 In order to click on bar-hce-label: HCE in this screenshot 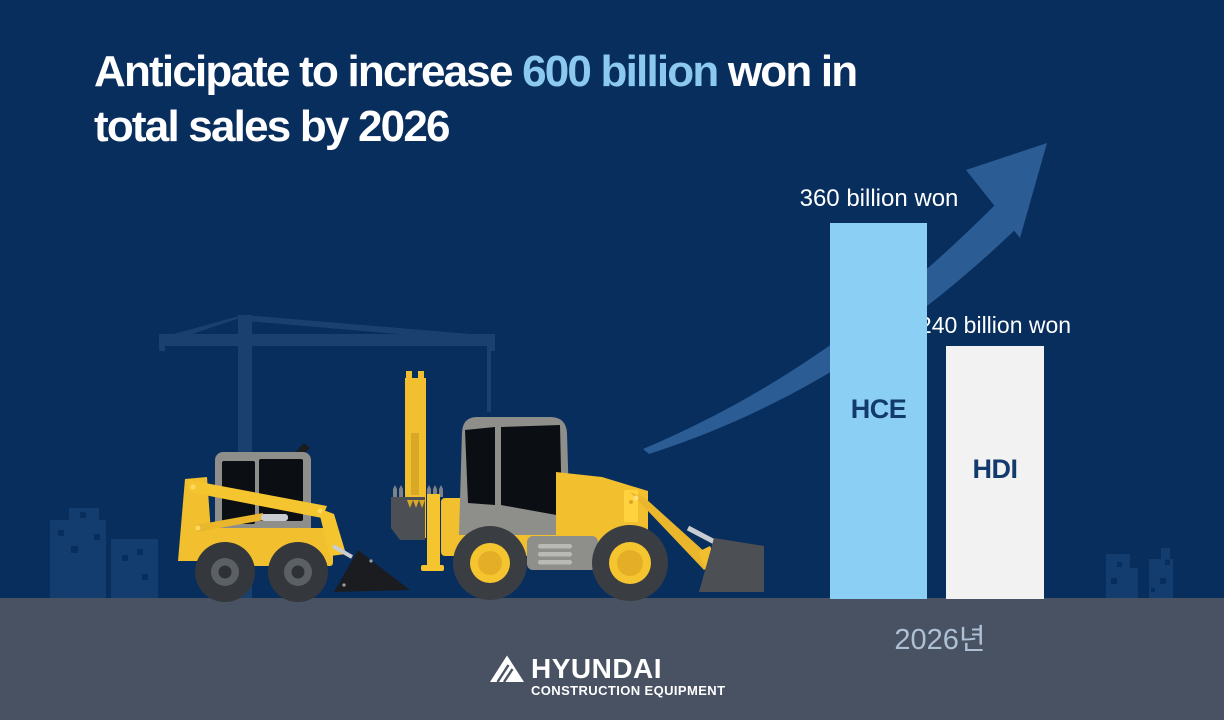, I will do `click(878, 409)`.